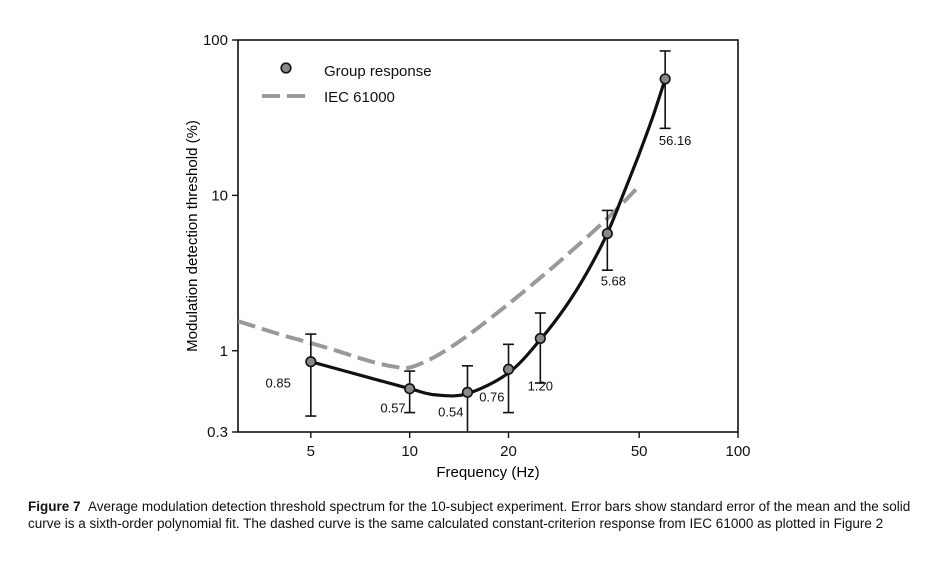 This screenshot has height=569, width=935. What do you see at coordinates (639, 451) in the screenshot?
I see `x-tick-label: 50` at bounding box center [639, 451].